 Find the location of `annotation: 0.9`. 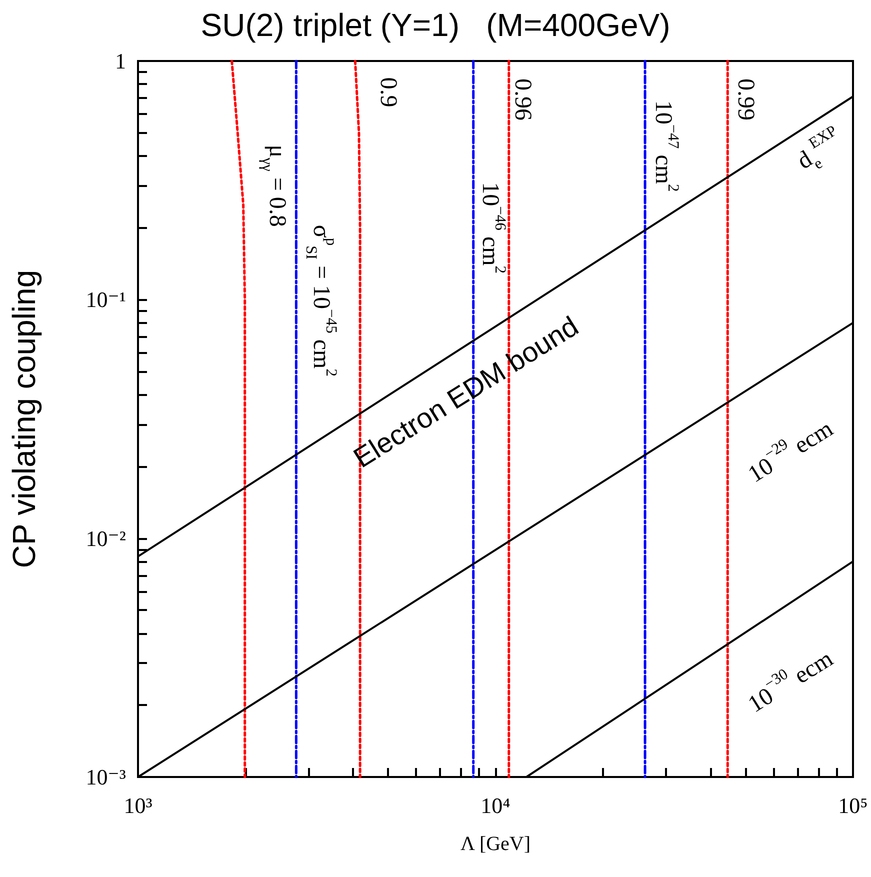

annotation: 0.9 is located at coordinates (387, 92).